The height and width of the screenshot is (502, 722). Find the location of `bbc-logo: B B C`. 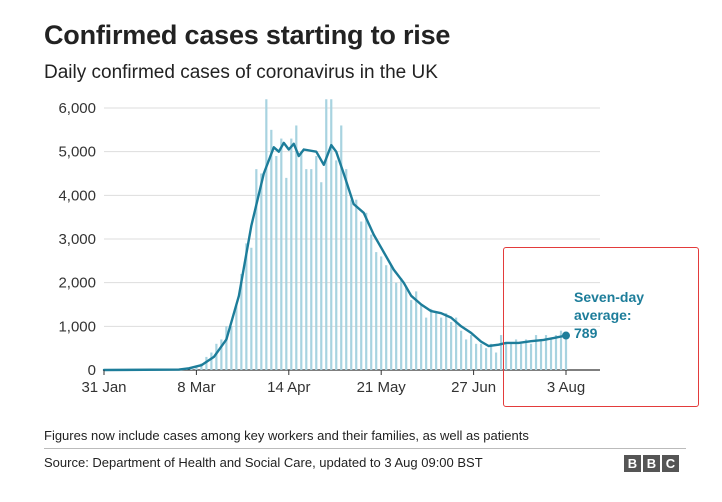

bbc-logo: B B C is located at coordinates (651, 463).